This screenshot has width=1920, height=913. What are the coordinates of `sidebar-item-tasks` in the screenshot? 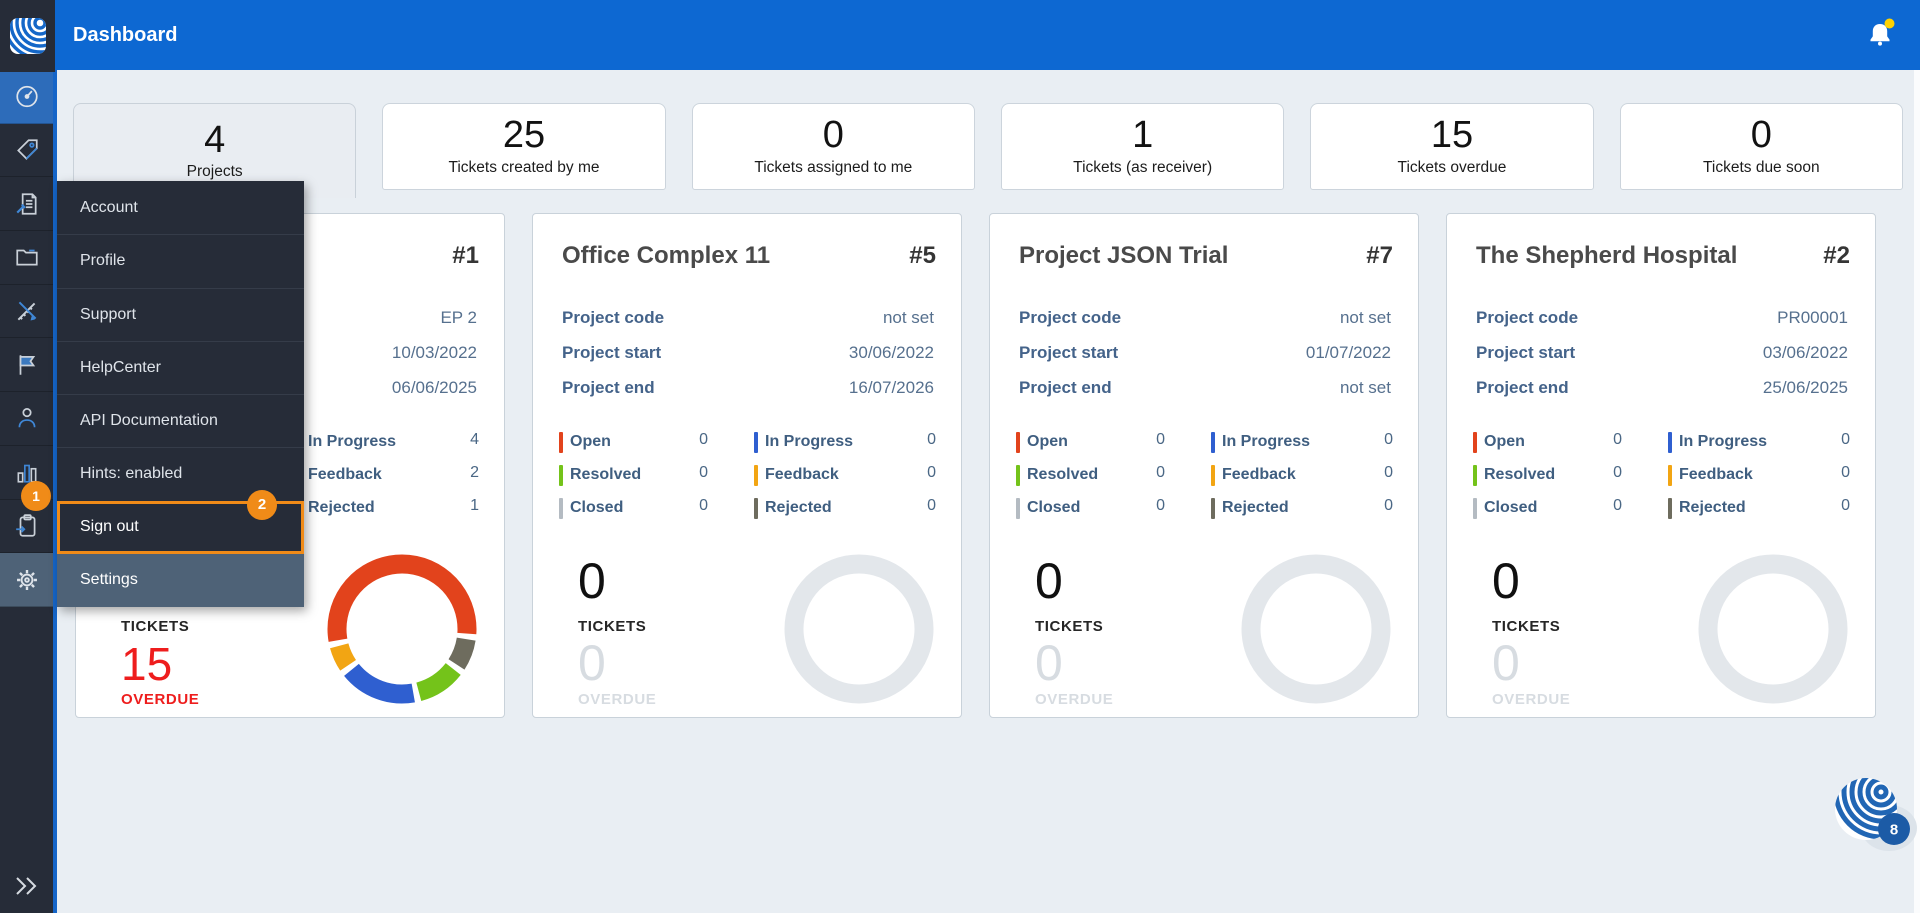 It's located at (26, 527).